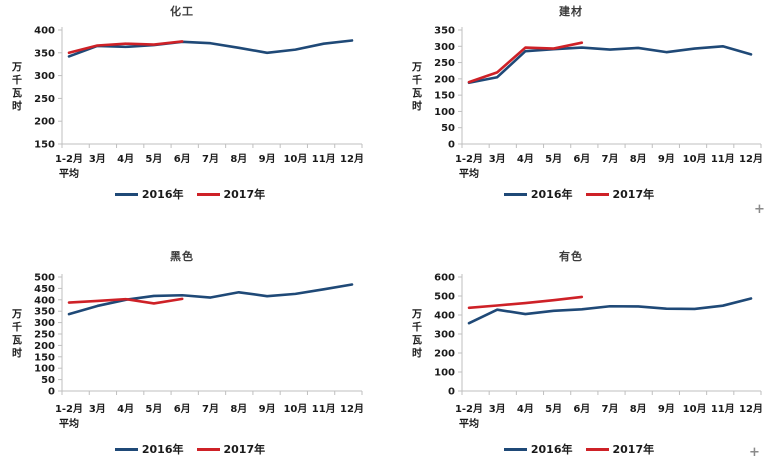  I want to click on y-tick-label: 450, so click(44, 289).